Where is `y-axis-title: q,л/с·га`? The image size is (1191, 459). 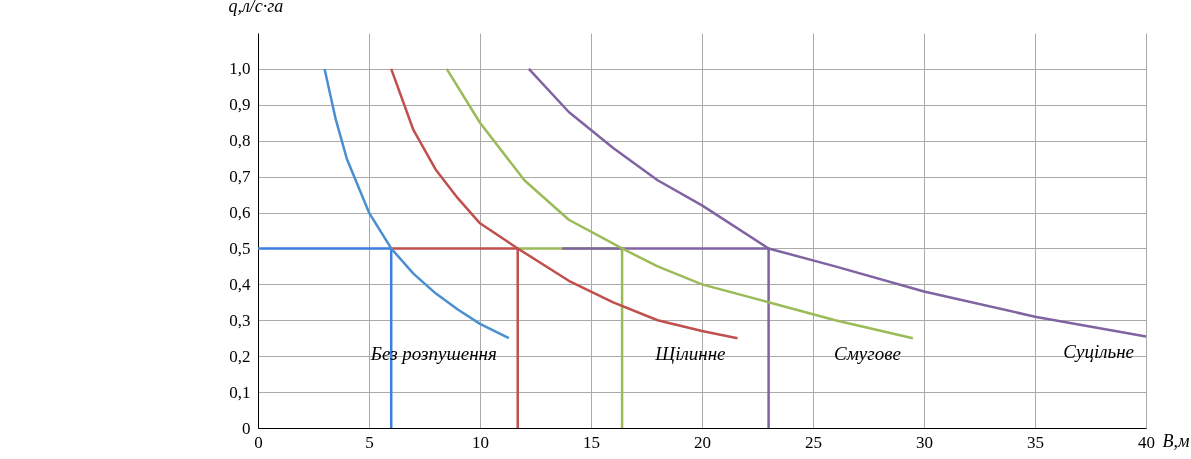 y-axis-title: q,л/с·га is located at coordinates (256, 8).